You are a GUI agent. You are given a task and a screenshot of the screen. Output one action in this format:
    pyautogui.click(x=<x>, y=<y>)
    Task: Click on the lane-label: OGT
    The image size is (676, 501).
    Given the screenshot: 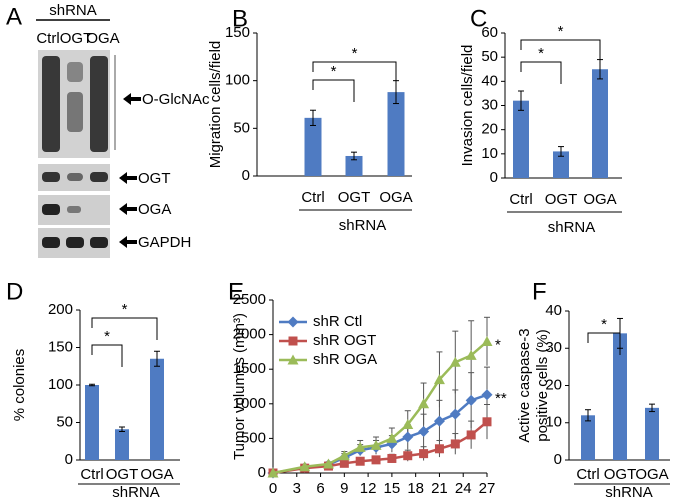 What is the action you would take?
    pyautogui.click(x=76, y=38)
    